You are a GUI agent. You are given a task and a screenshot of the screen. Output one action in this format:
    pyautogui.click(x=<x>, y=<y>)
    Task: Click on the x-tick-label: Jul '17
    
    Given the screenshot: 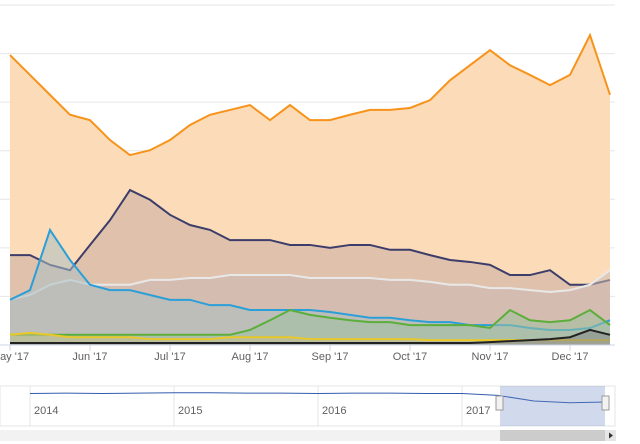 What is the action you would take?
    pyautogui.click(x=169, y=357)
    